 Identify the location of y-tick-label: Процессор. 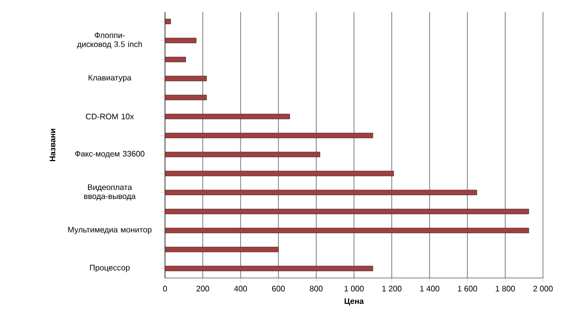
(110, 268).